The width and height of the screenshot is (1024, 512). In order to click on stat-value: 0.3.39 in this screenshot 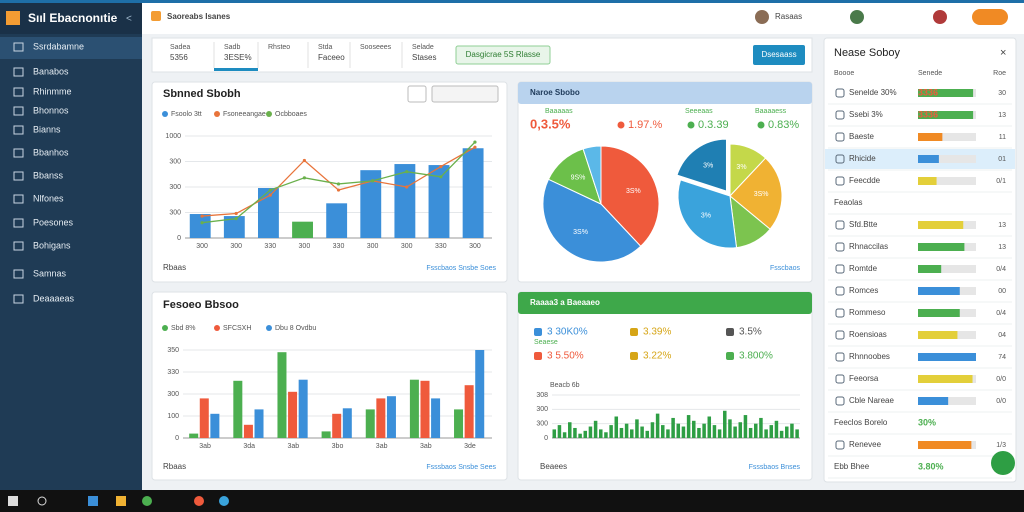, I will do `click(713, 125)`.